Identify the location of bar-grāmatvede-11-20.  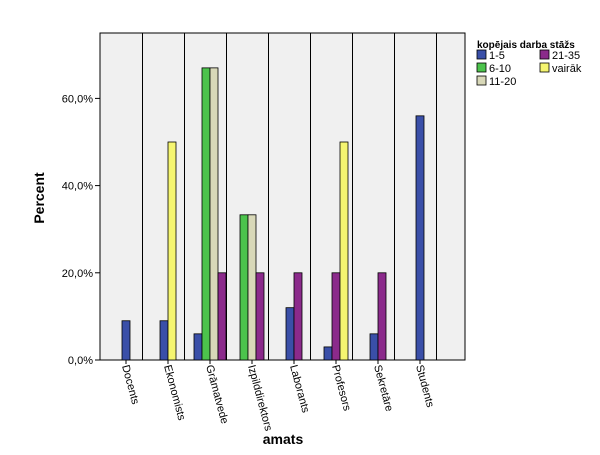
(214, 214).